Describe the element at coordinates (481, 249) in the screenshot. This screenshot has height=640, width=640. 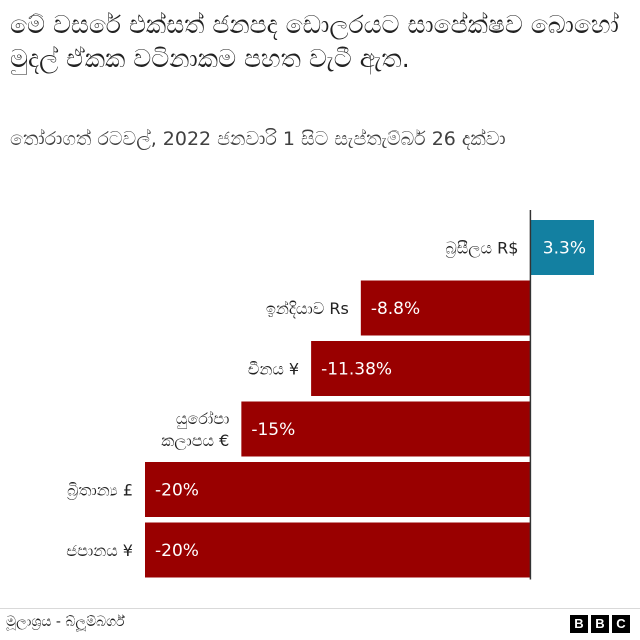
I see `category-label: බ්‍රසීලය R$` at that location.